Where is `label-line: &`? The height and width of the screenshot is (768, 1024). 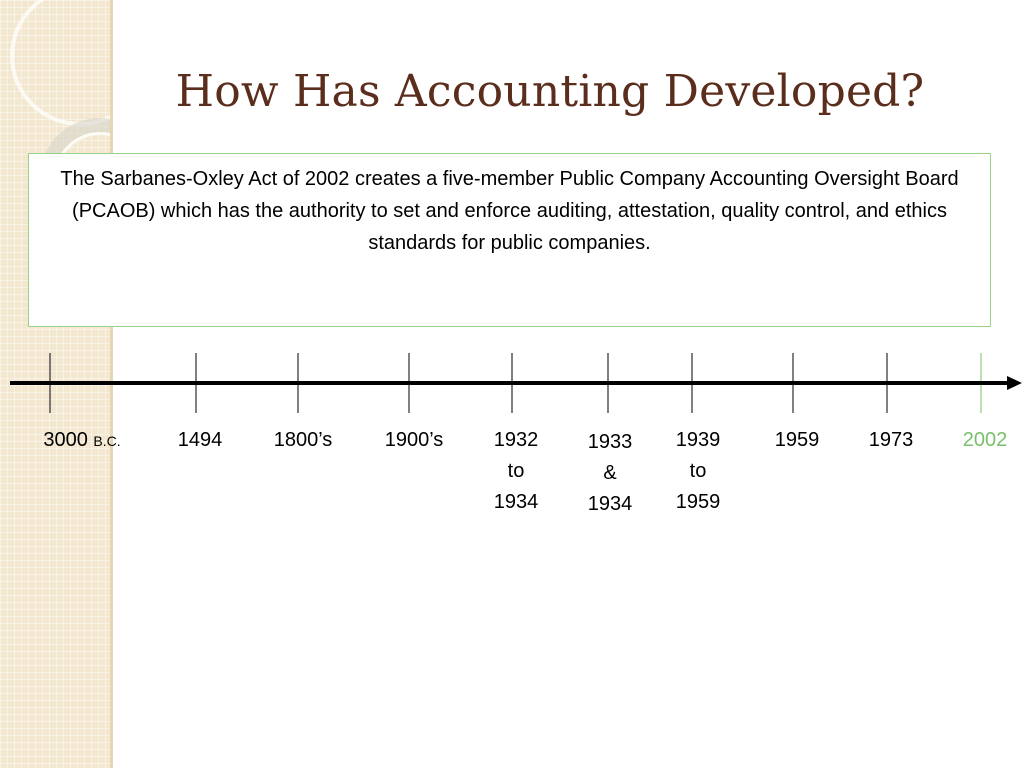
label-line: & is located at coordinates (610, 473).